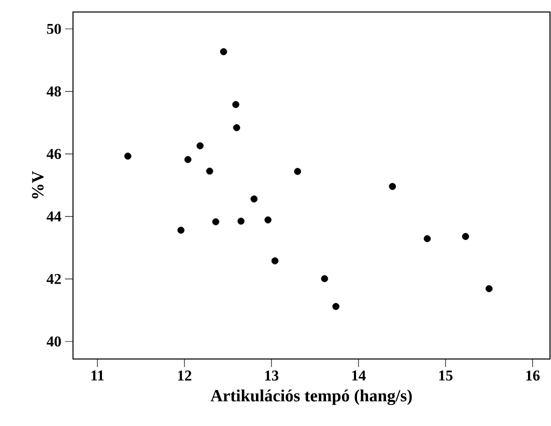 This screenshot has width=551, height=426. What do you see at coordinates (53, 91) in the screenshot?
I see `y-tick-label: 48` at bounding box center [53, 91].